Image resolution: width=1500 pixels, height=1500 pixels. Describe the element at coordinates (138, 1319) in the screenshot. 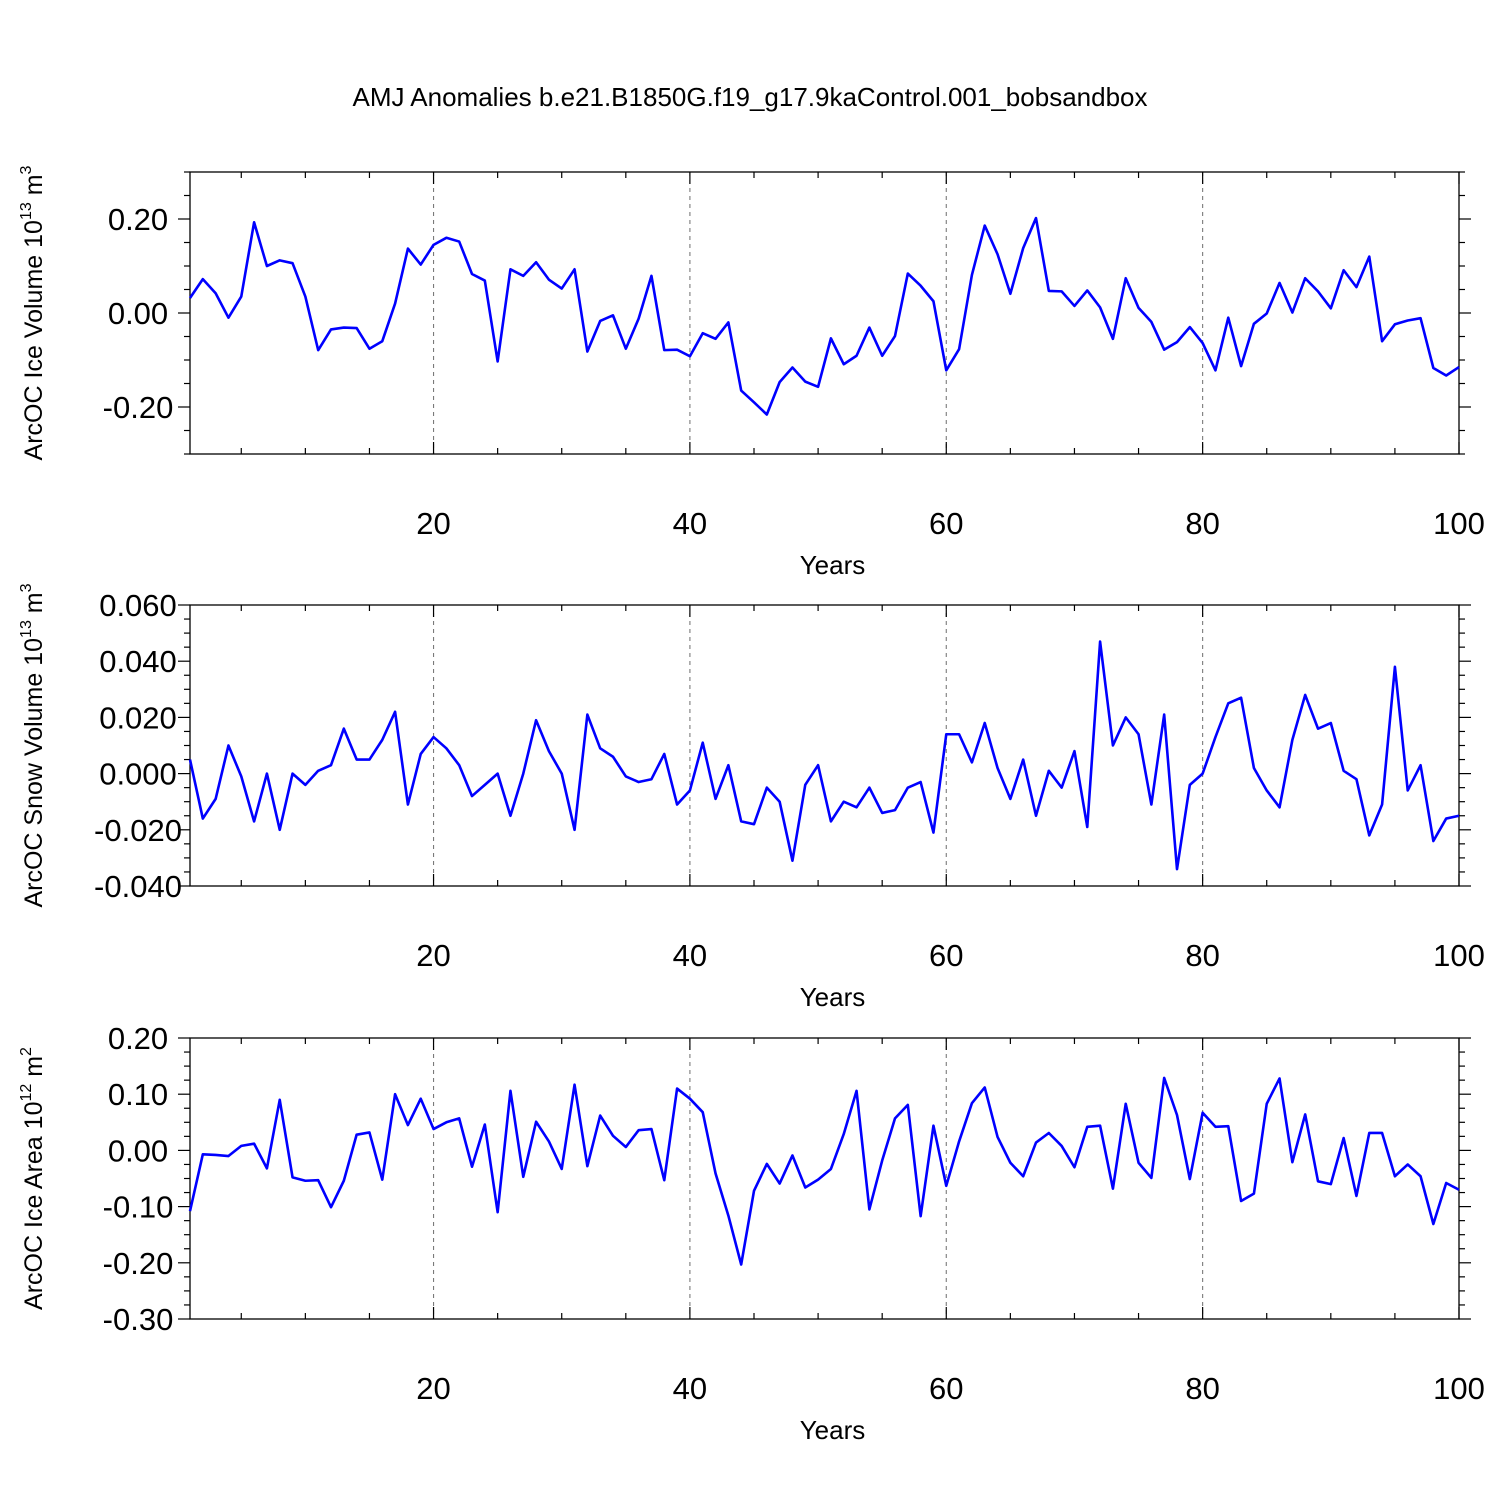

I see `ice-area-y-tick-label: -0.30` at that location.